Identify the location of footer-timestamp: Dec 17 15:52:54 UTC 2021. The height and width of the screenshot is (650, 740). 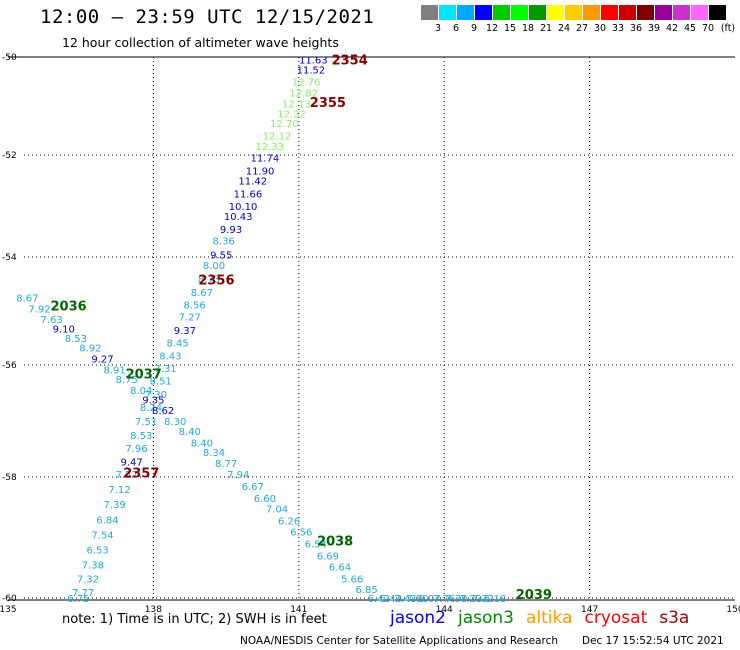
(653, 641).